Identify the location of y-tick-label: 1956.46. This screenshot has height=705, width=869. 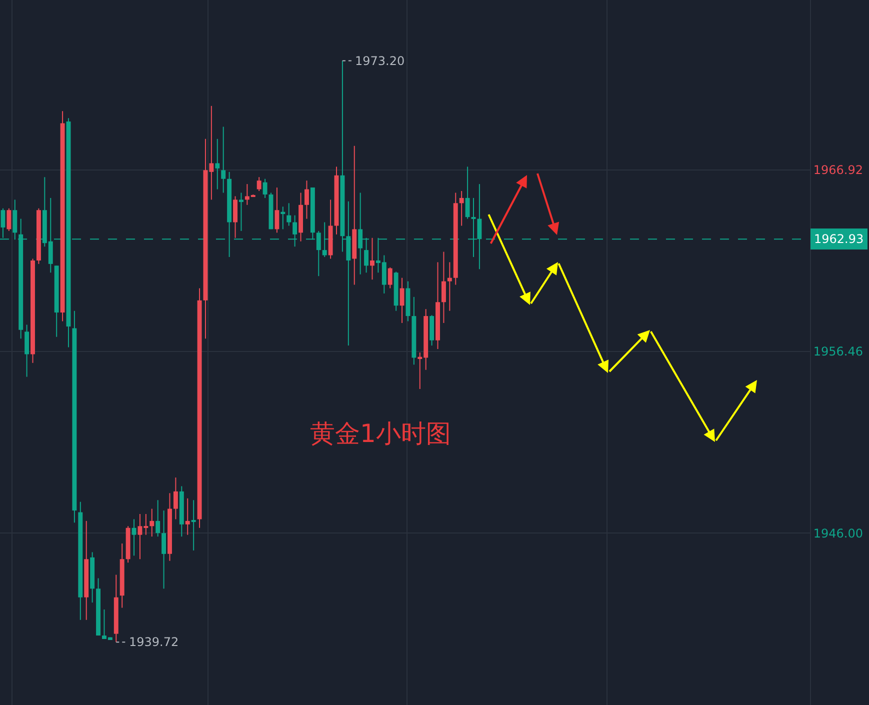
(838, 351).